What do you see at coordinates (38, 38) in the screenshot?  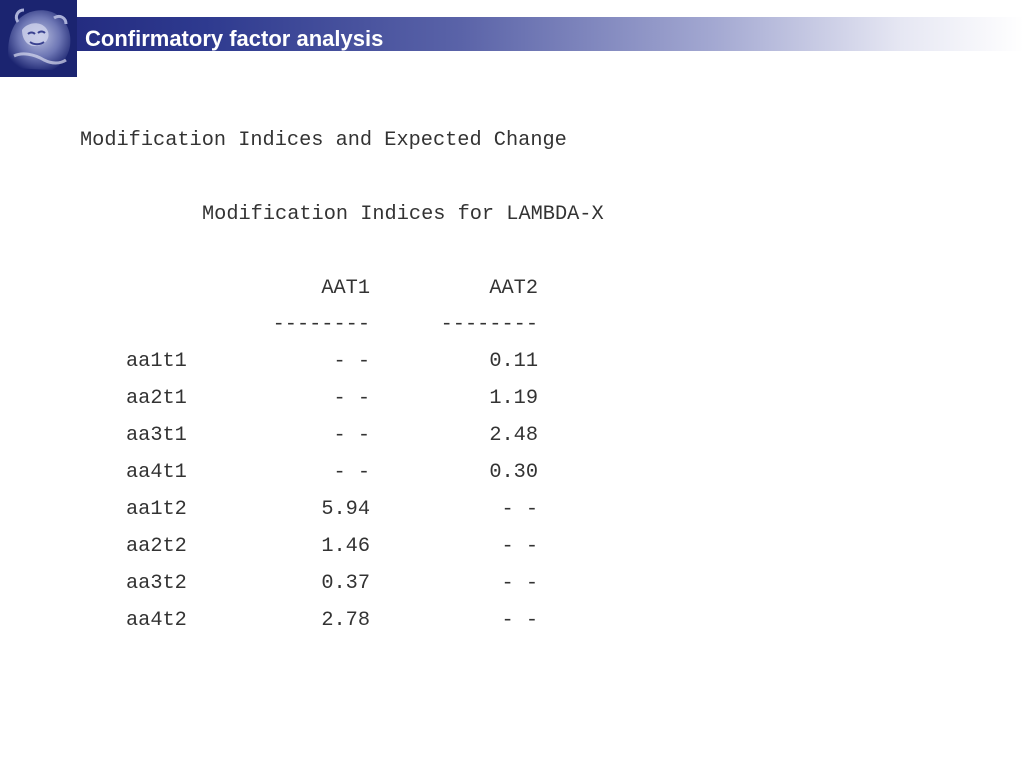 I see `lion-statue-icon` at bounding box center [38, 38].